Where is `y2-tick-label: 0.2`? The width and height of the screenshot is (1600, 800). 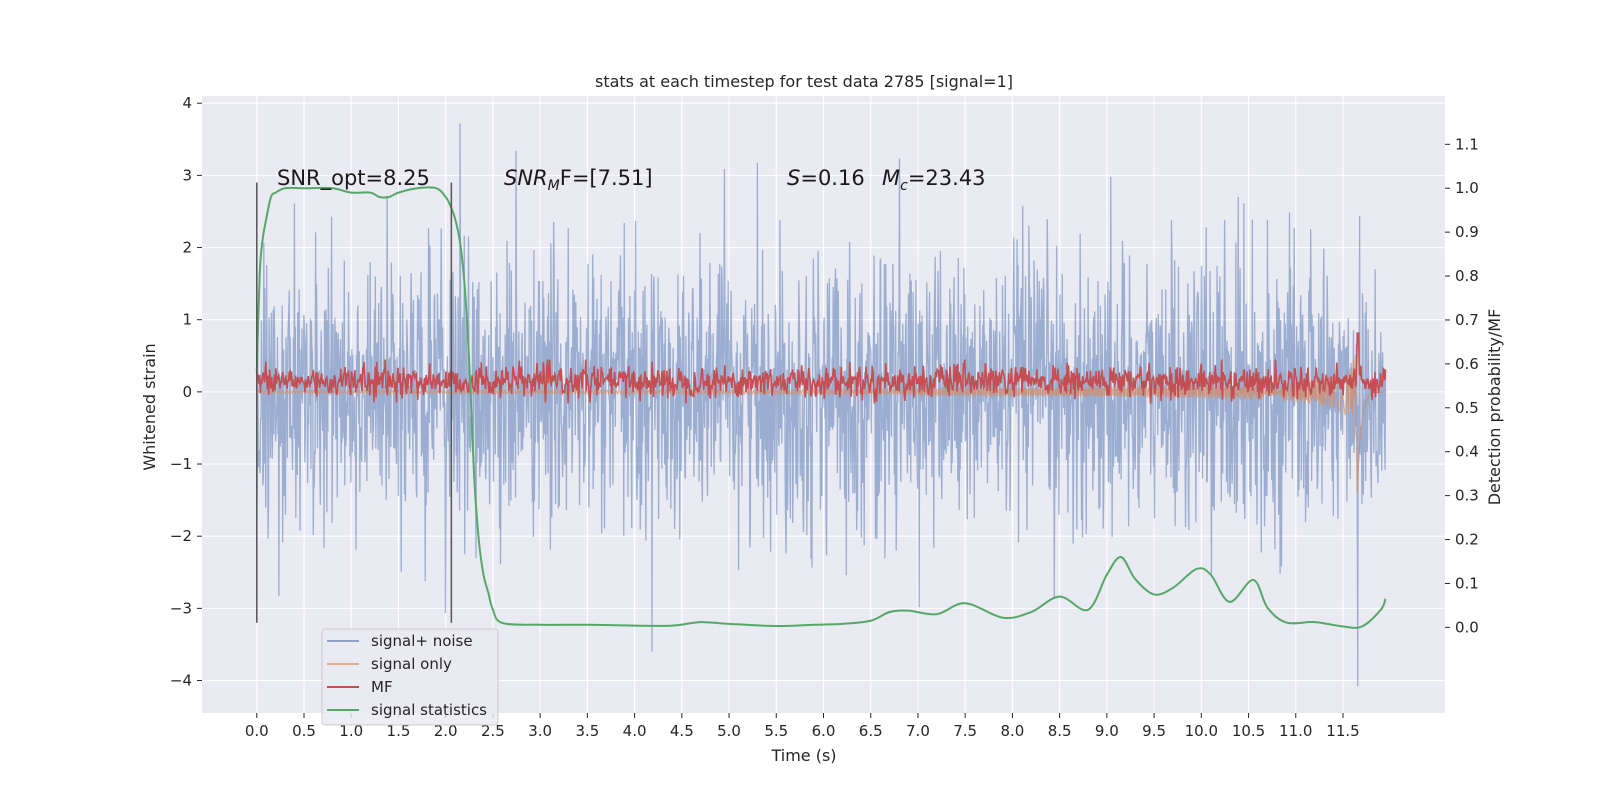
y2-tick-label: 0.2 is located at coordinates (1467, 540).